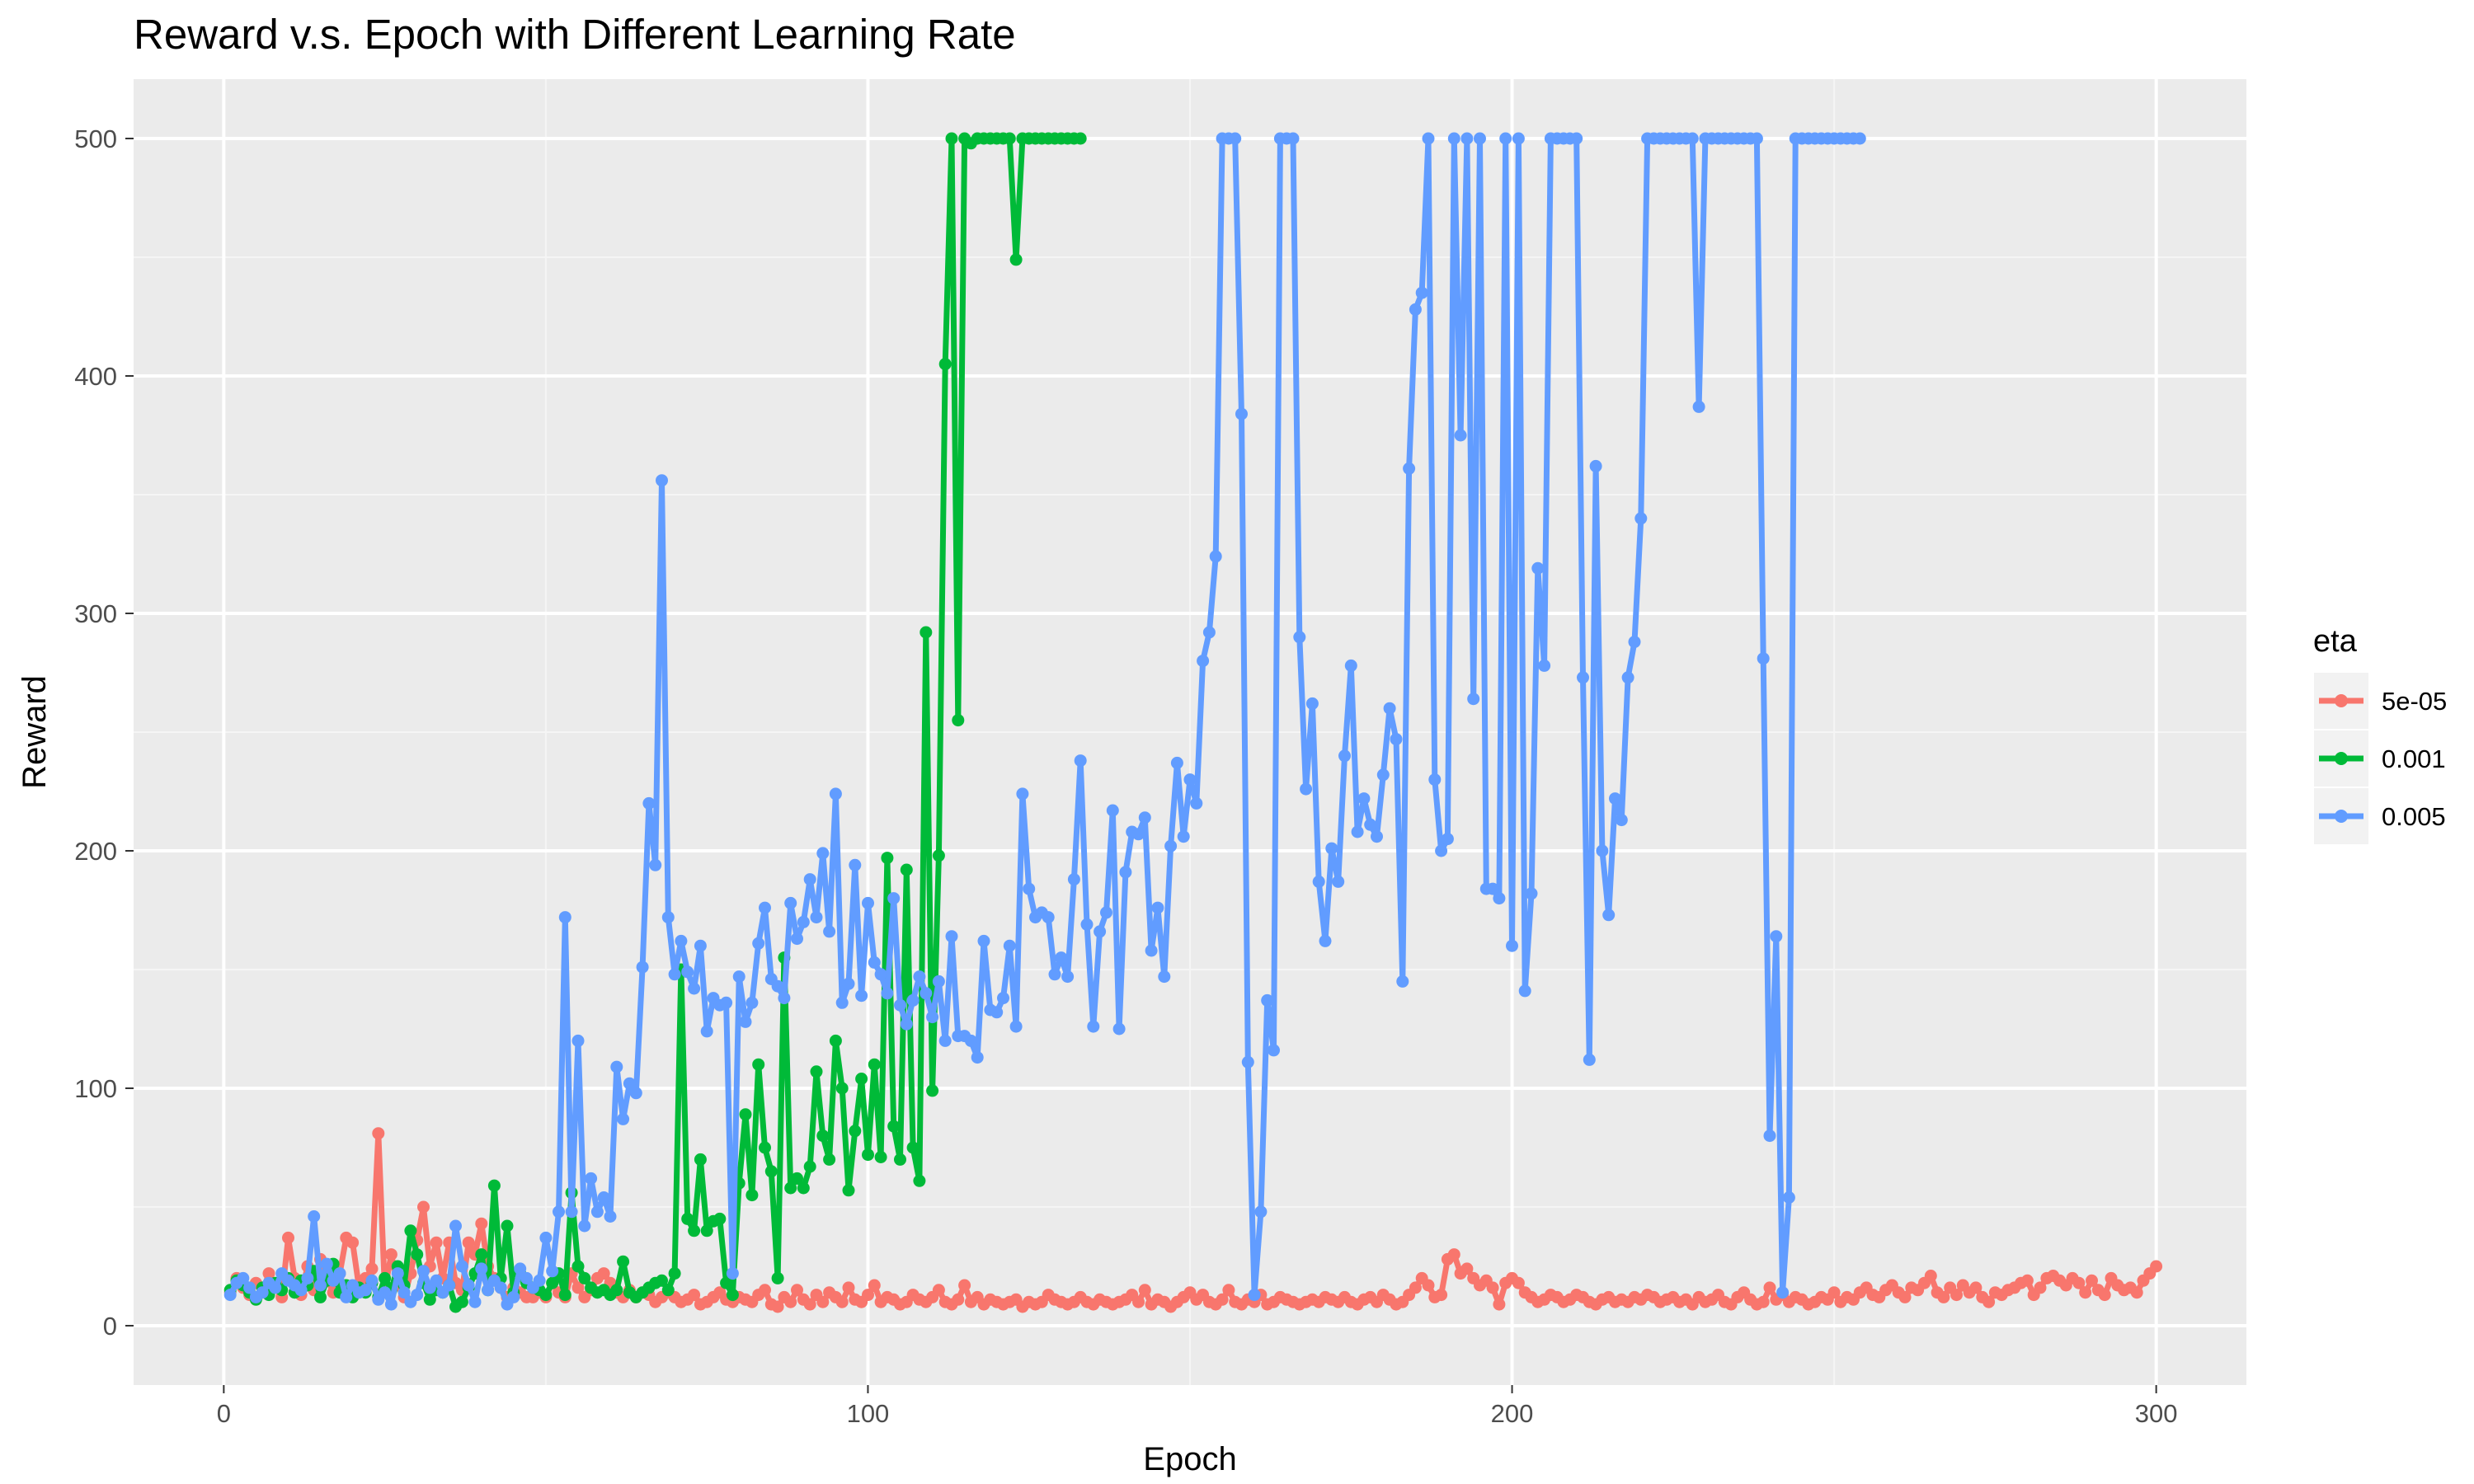 The image size is (2474, 1484). I want to click on legend-item: 0.005, so click(2379, 816).